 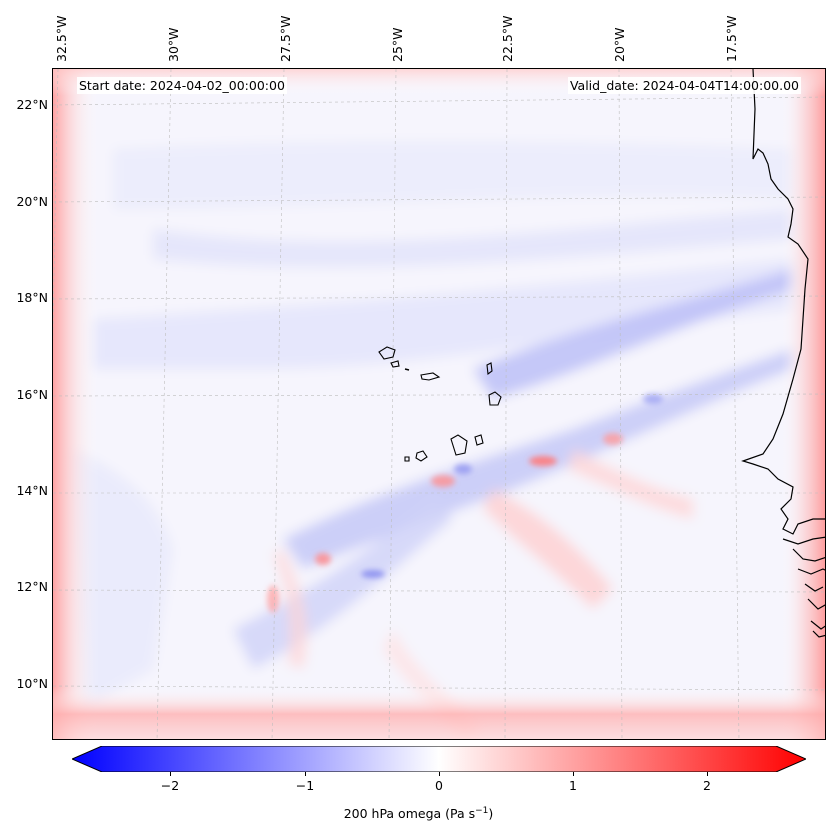 What do you see at coordinates (439, 785) in the screenshot?
I see `colorbar-tick: 0` at bounding box center [439, 785].